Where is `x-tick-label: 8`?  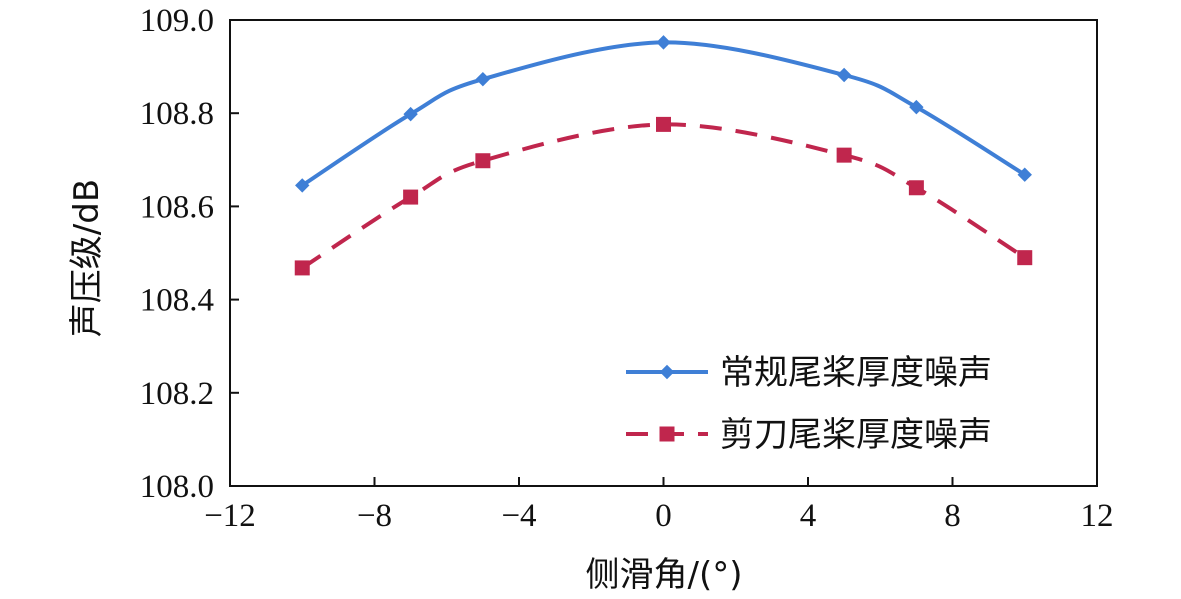 x-tick-label: 8 is located at coordinates (952, 516).